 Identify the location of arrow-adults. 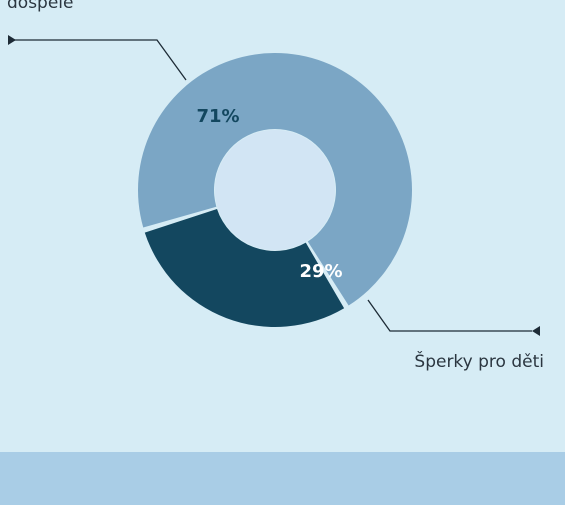
(12, 40).